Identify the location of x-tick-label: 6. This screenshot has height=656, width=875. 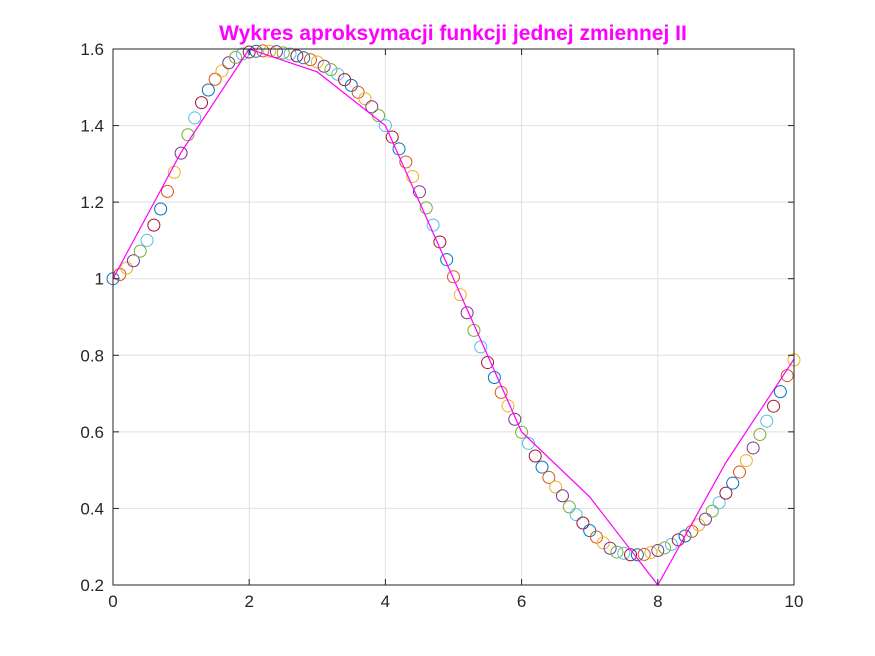
(521, 601).